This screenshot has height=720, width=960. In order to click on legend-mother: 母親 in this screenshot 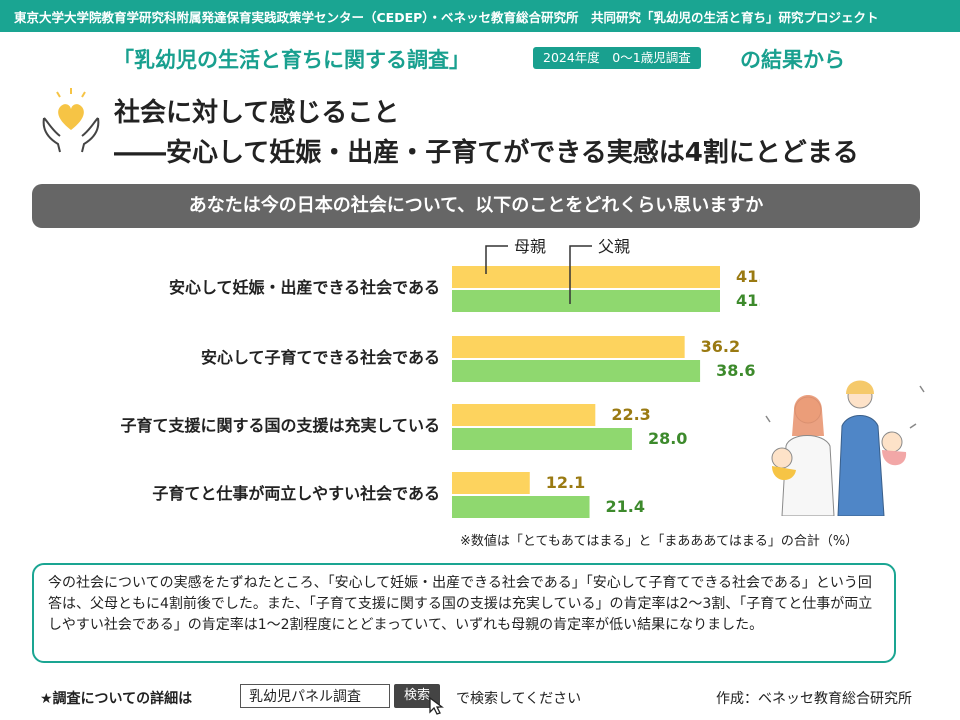, I will do `click(530, 246)`.